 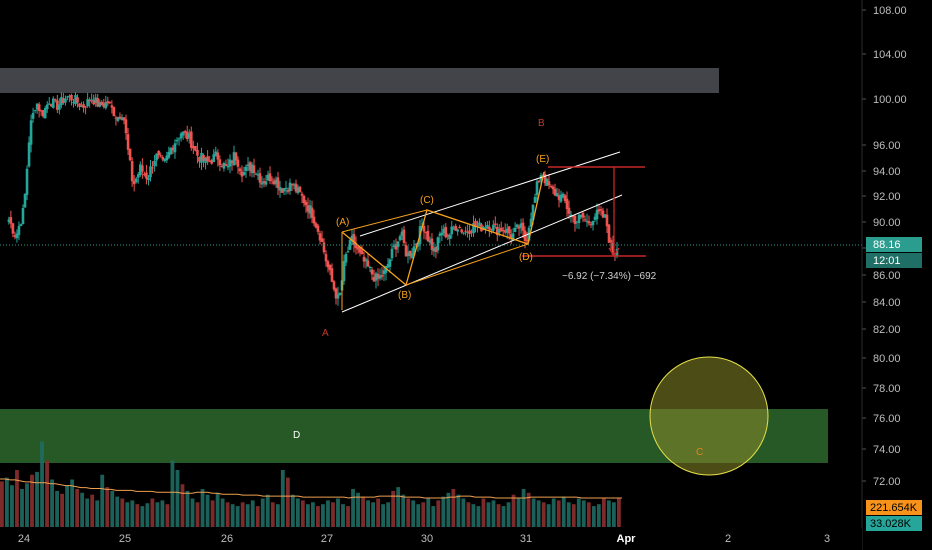 What do you see at coordinates (325, 333) in the screenshot?
I see `letter-label-a: A` at bounding box center [325, 333].